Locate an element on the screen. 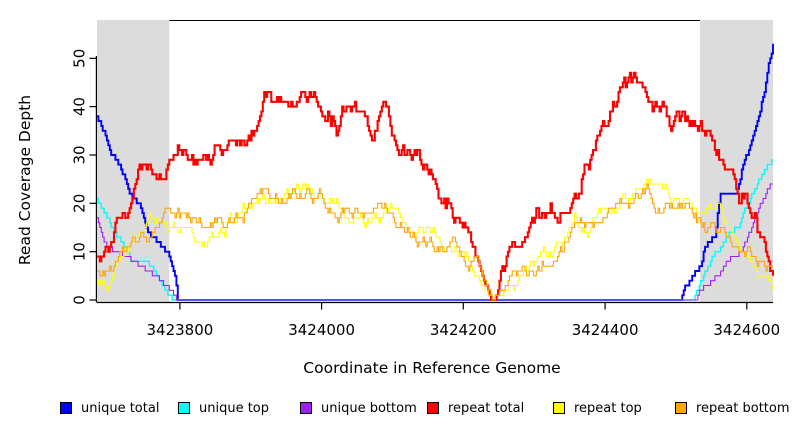 The width and height of the screenshot is (792, 432). y-tick-label: 50 is located at coordinates (80, 58).